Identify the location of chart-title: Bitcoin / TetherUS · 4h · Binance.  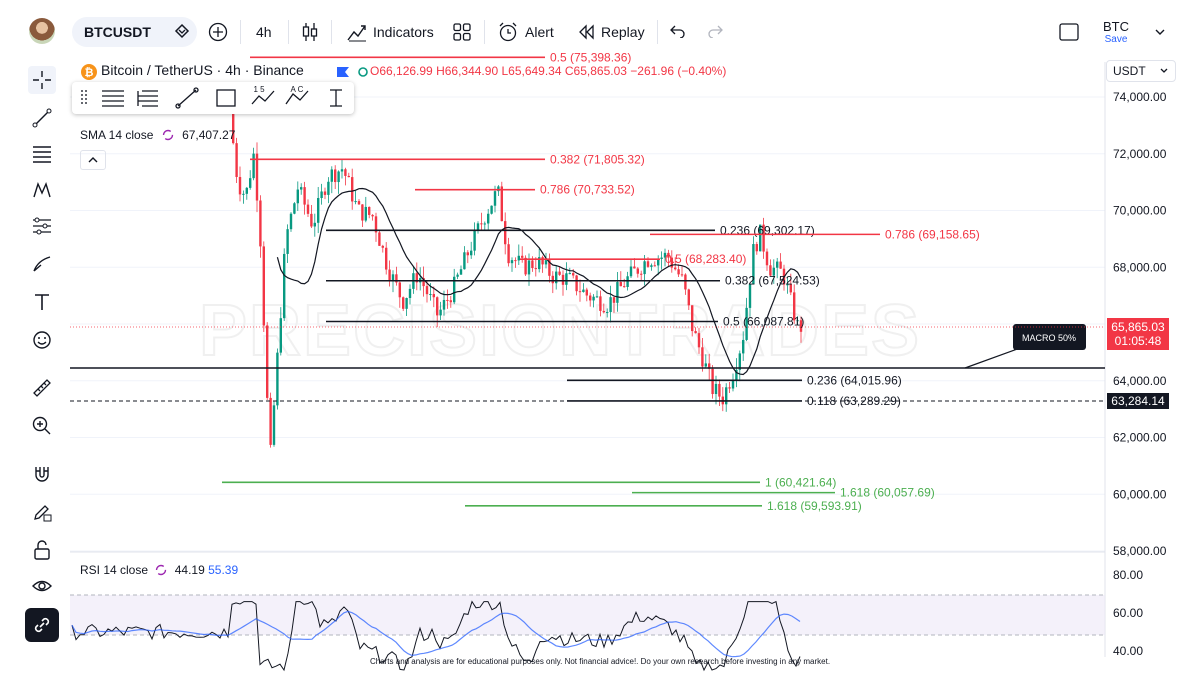
(202, 70).